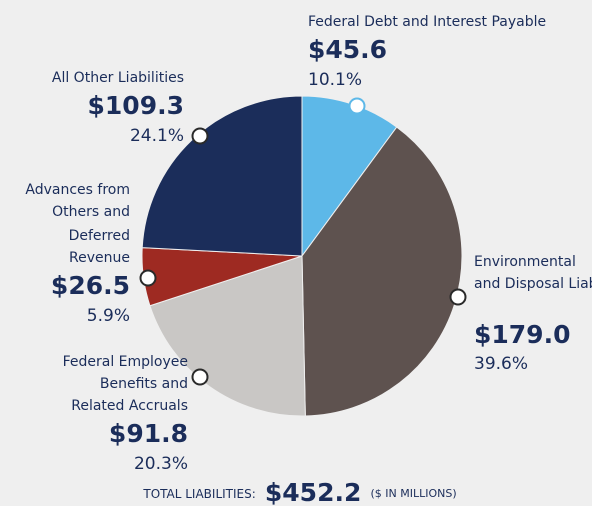 The image size is (592, 506). What do you see at coordinates (157, 136) in the screenshot?
I see `percent-label: 24.1%` at bounding box center [157, 136].